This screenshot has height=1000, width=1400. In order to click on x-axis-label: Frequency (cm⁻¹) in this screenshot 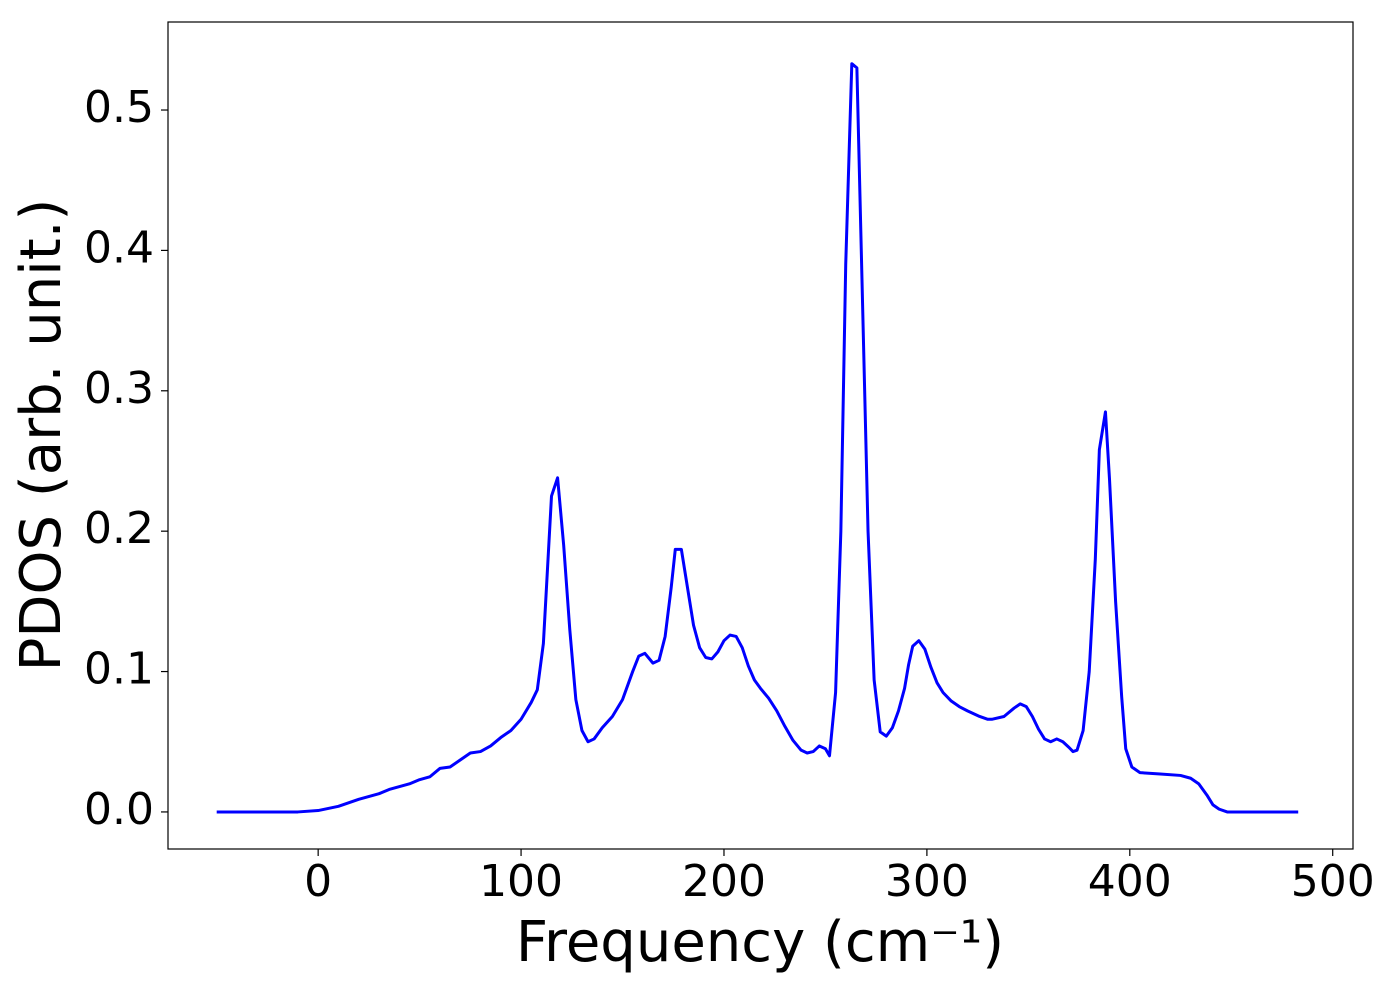, I will do `click(760, 942)`.